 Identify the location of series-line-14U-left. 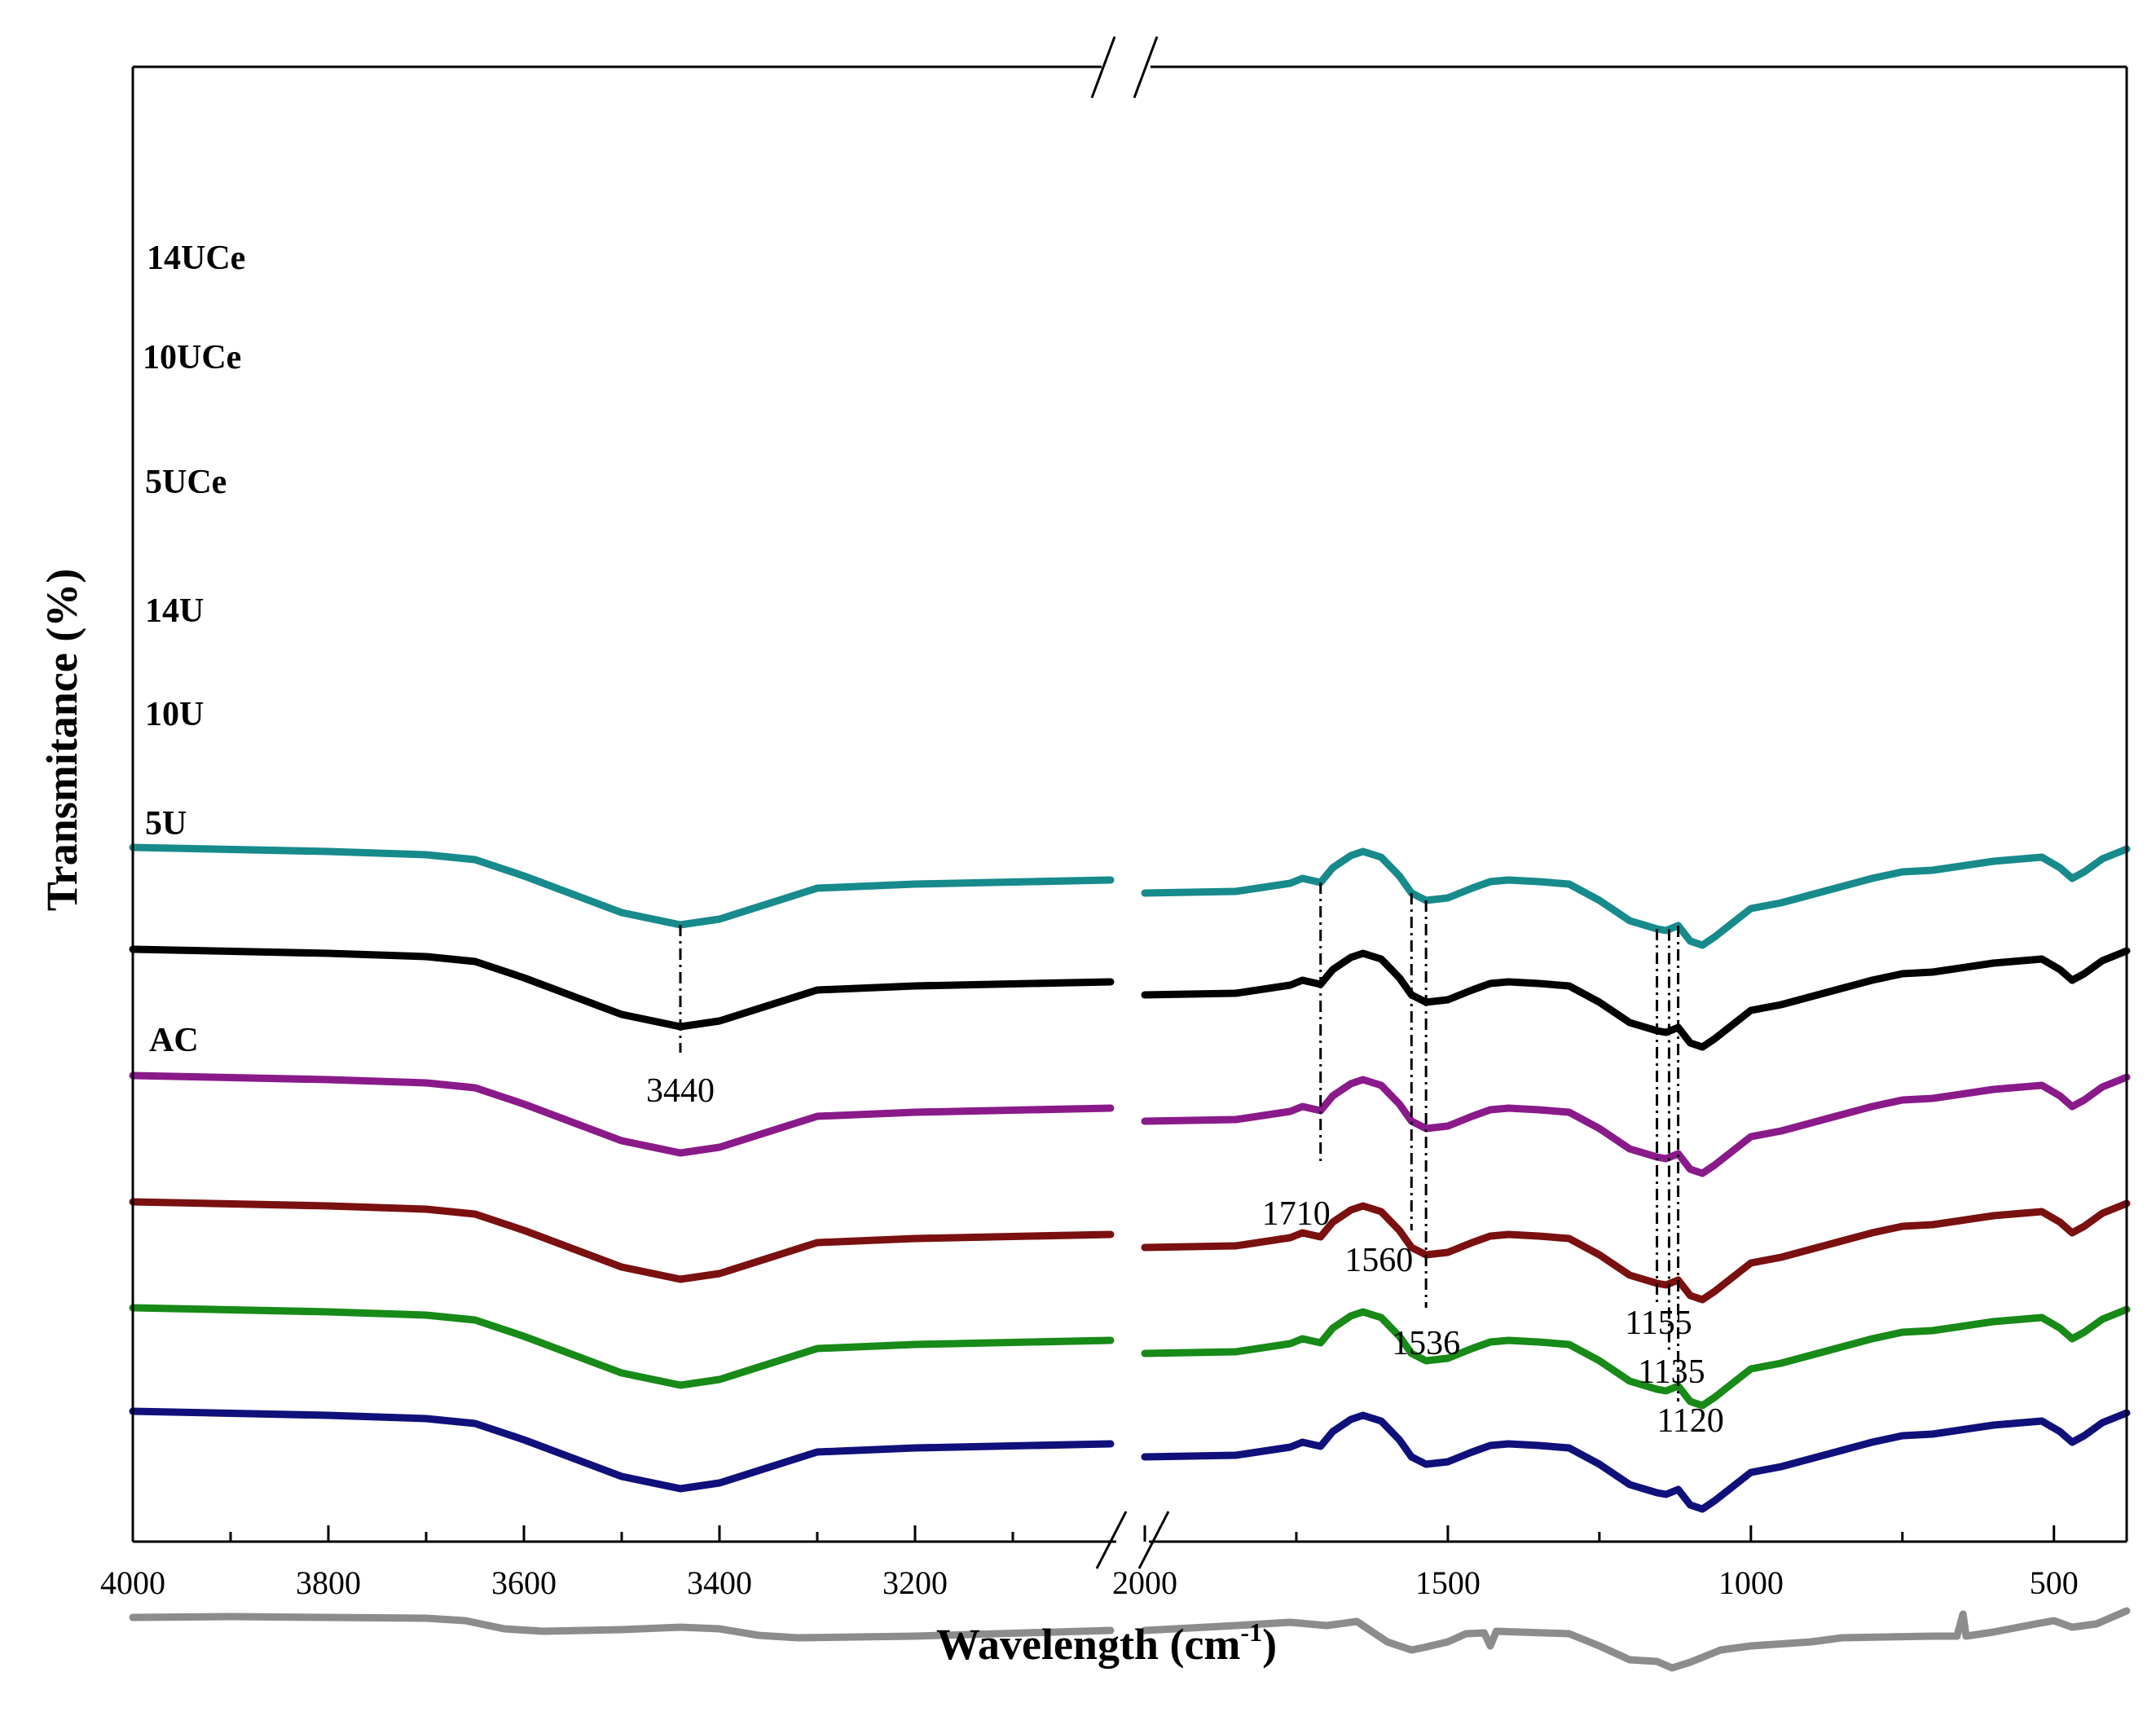
(622, 1240).